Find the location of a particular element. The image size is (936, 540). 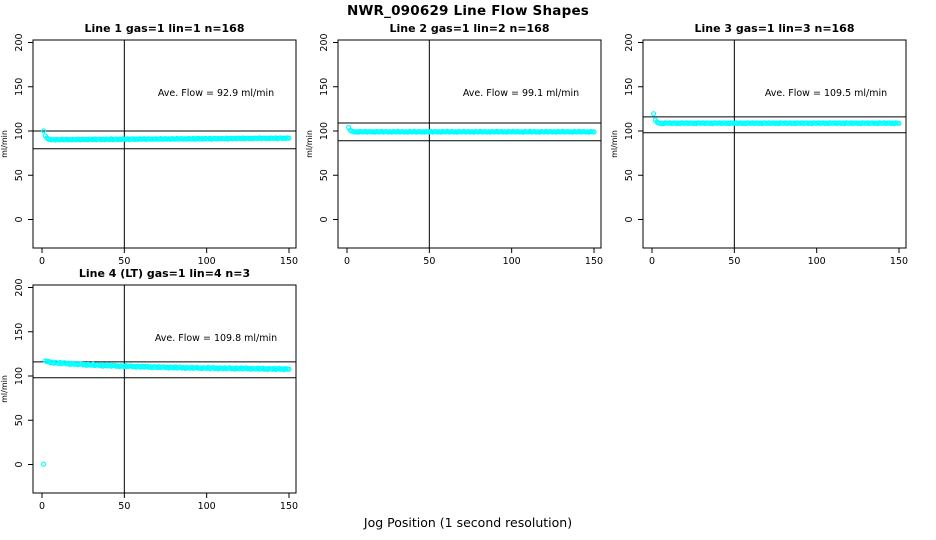

ave-flow-annotation: Ave. Flow = 99.1 ml/min is located at coordinates (521, 93).